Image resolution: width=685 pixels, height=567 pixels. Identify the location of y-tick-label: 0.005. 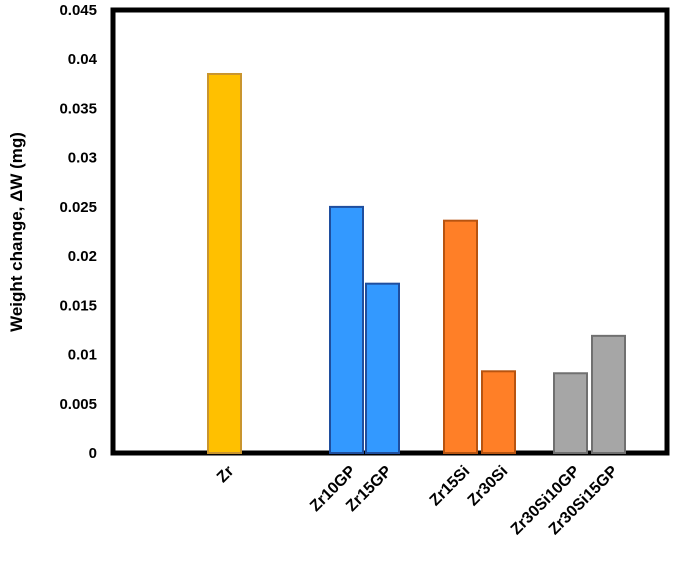
(78, 404).